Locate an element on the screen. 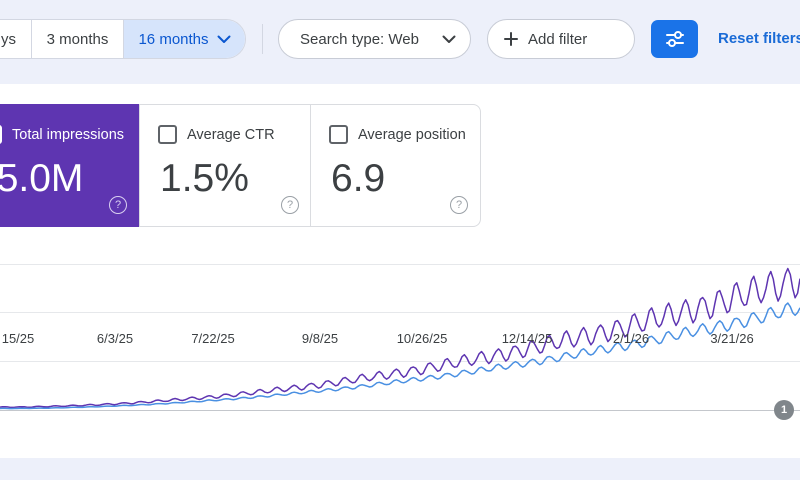  metric-header: Average position is located at coordinates (397, 134).